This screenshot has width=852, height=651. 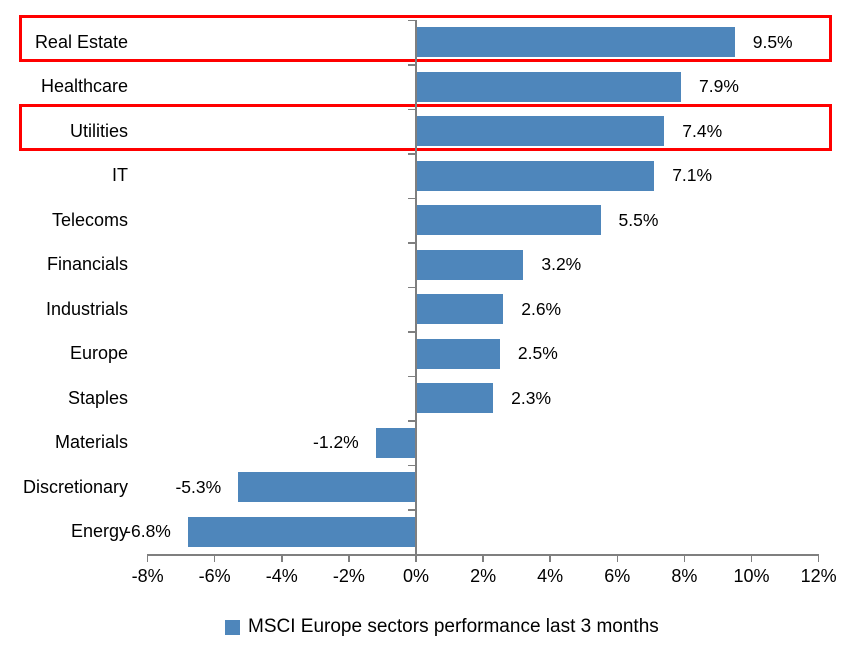 What do you see at coordinates (692, 175) in the screenshot?
I see `value-label: 7.1%` at bounding box center [692, 175].